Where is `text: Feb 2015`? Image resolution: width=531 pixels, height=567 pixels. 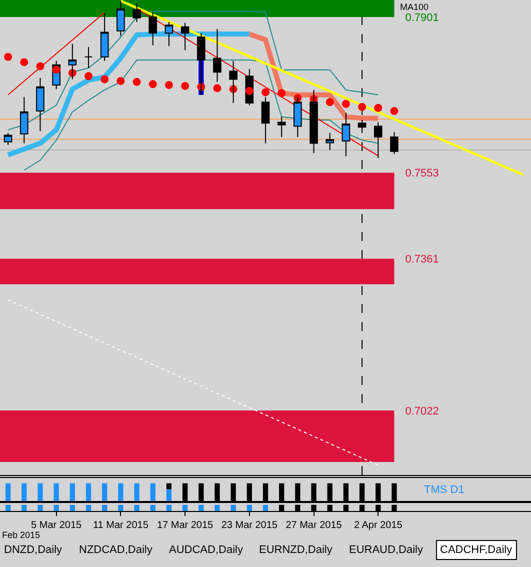 text: Feb 2015 is located at coordinates (21, 535).